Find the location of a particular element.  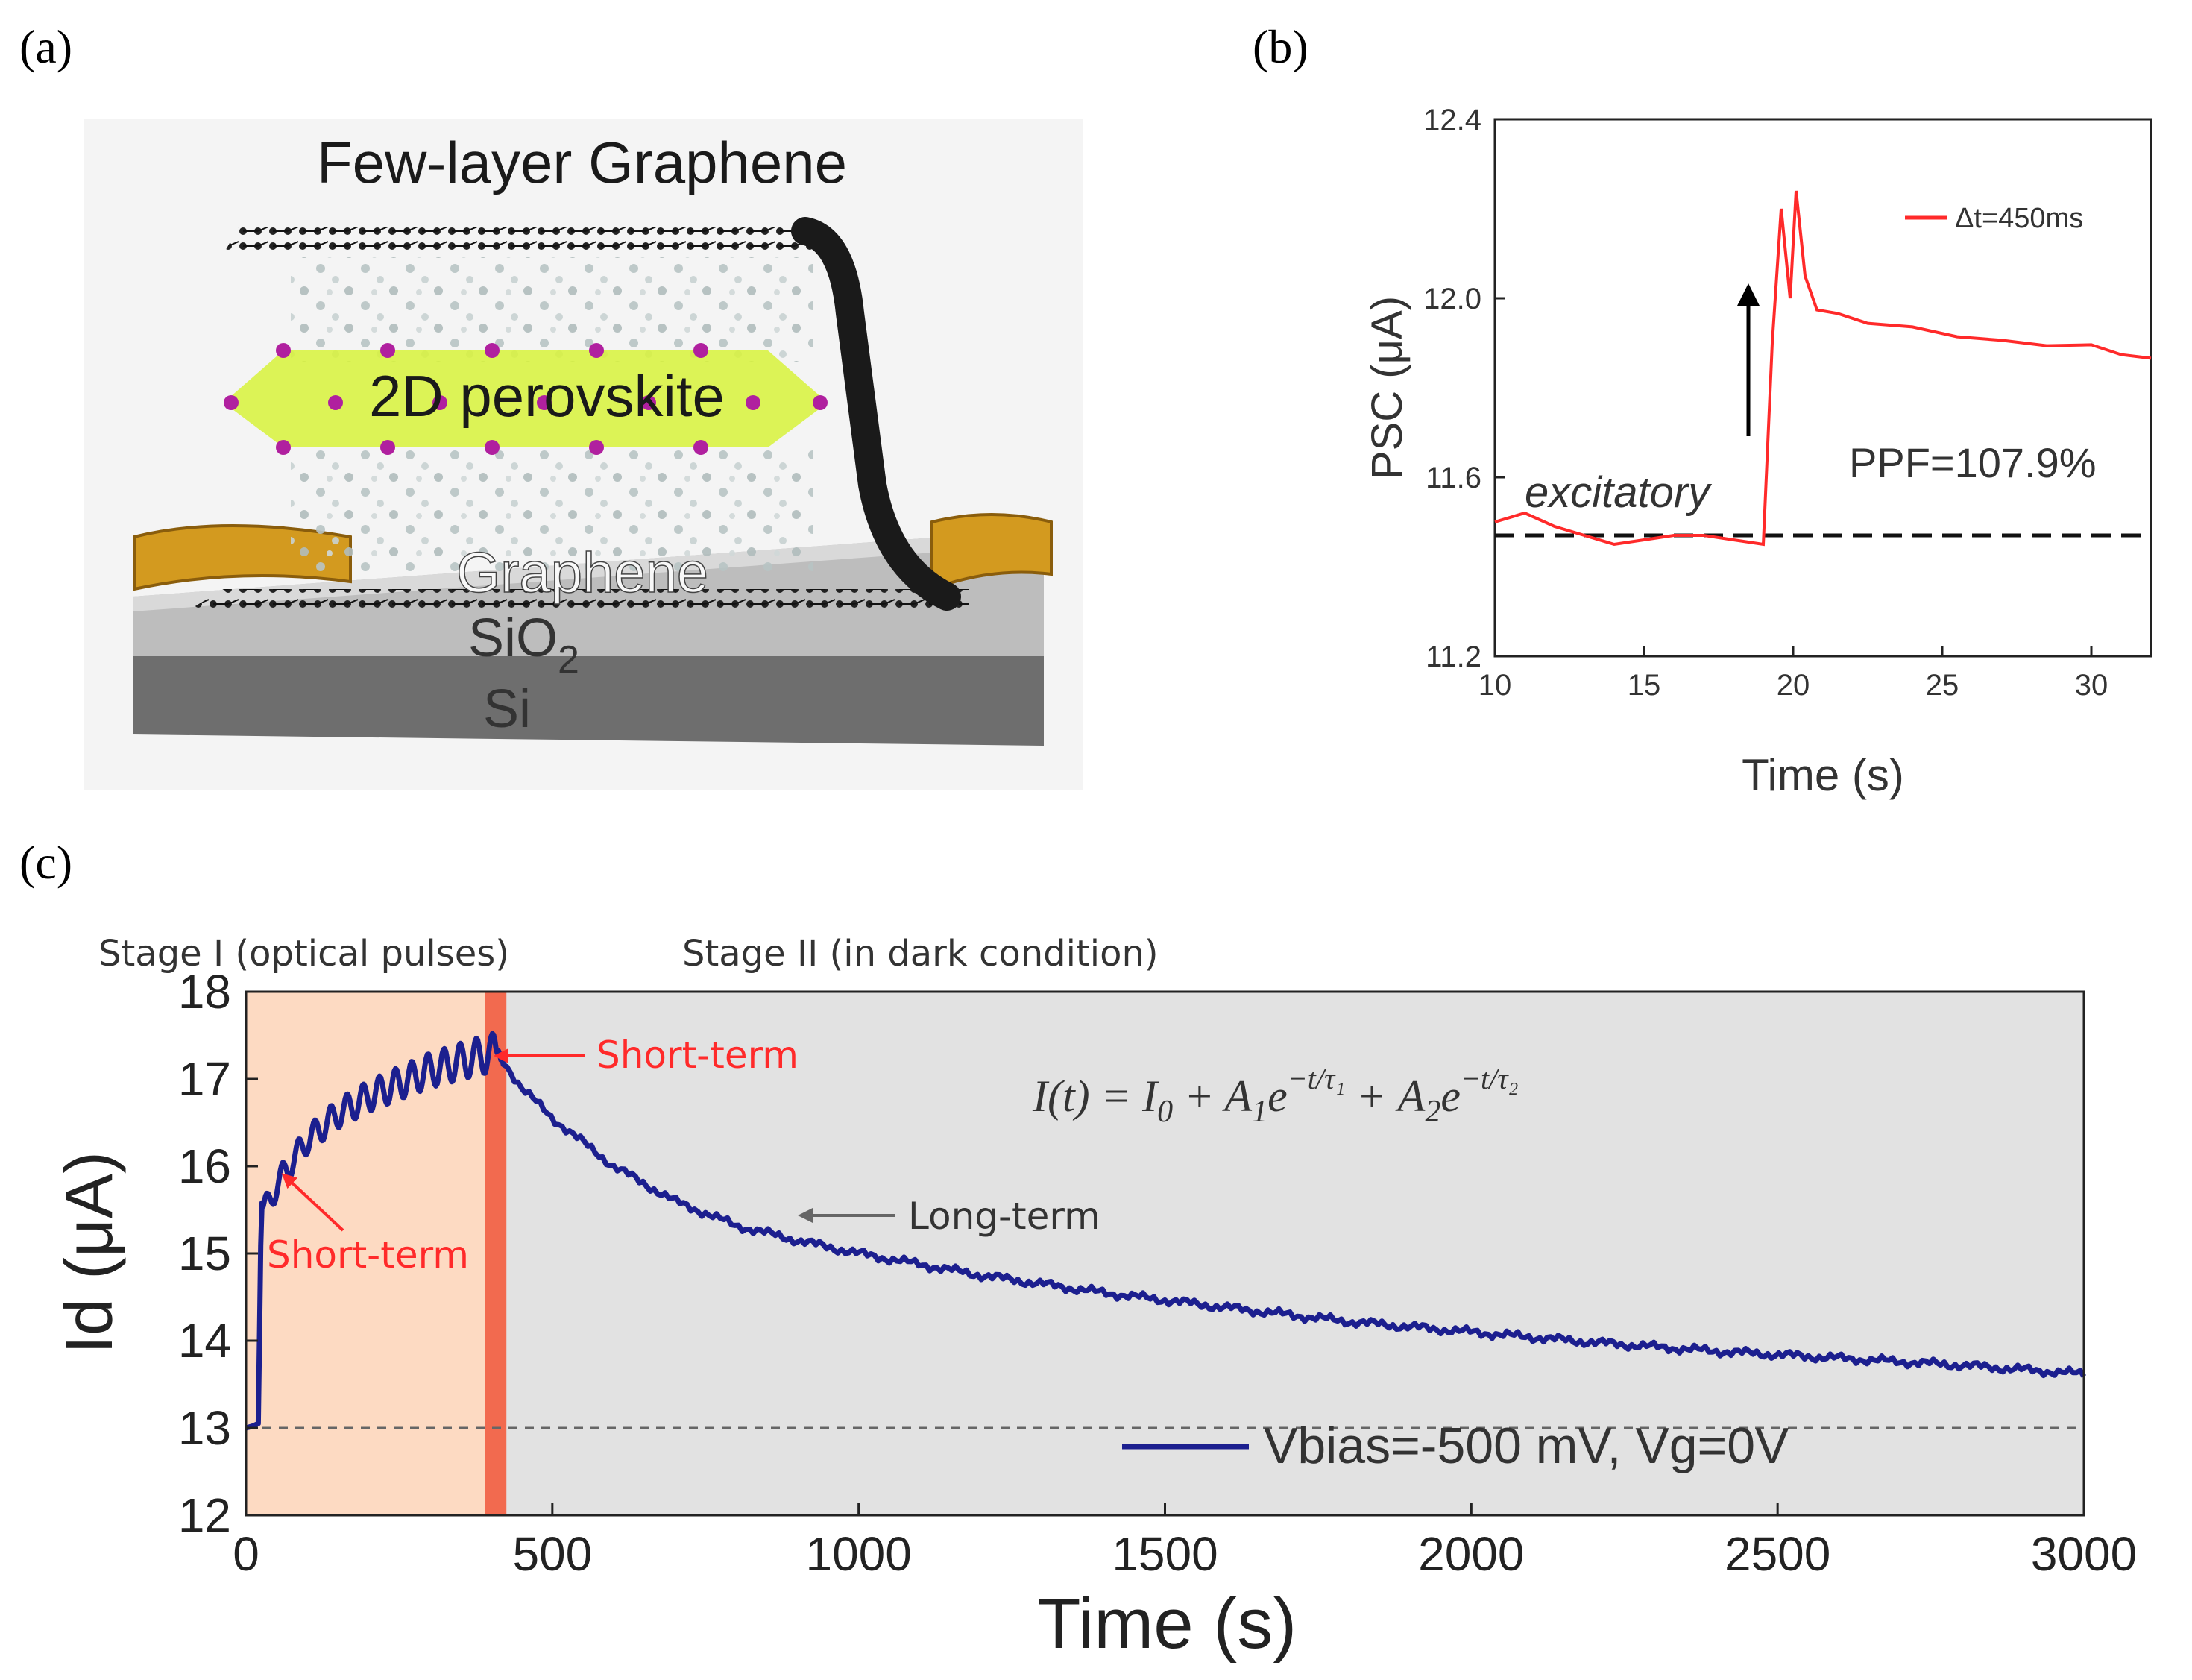

chart-c-legend-label: Vbias=-500 mV, Vg=0V is located at coordinates (1526, 1446).